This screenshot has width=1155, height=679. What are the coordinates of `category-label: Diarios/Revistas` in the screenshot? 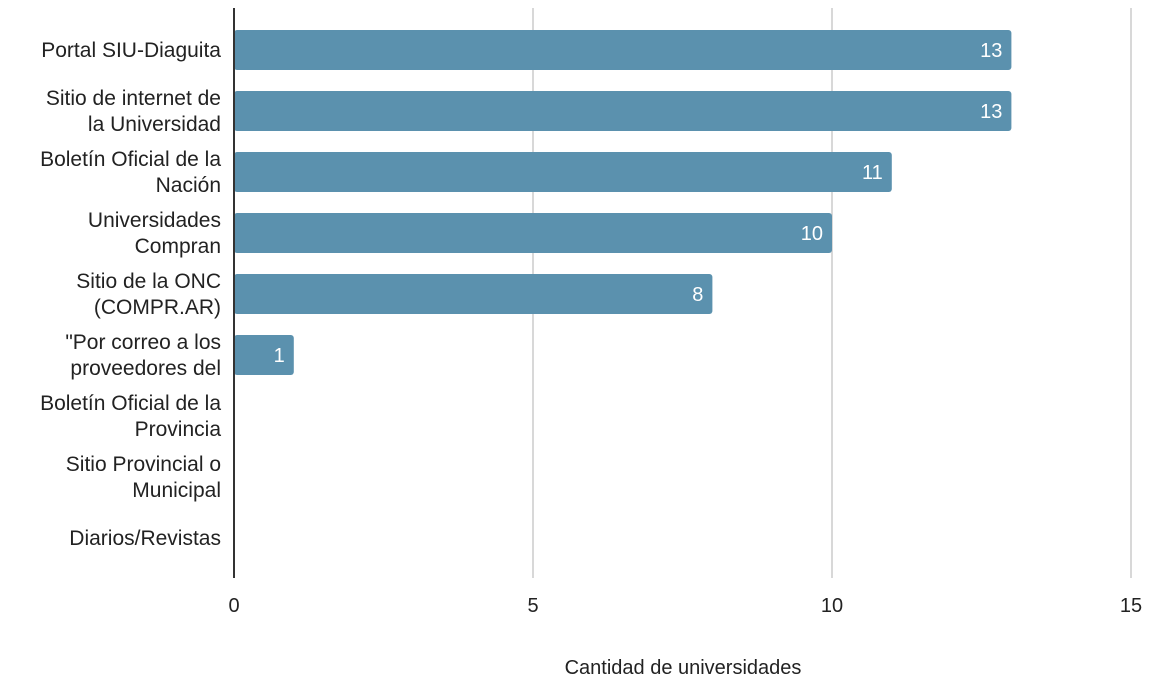 It's located at (145, 538).